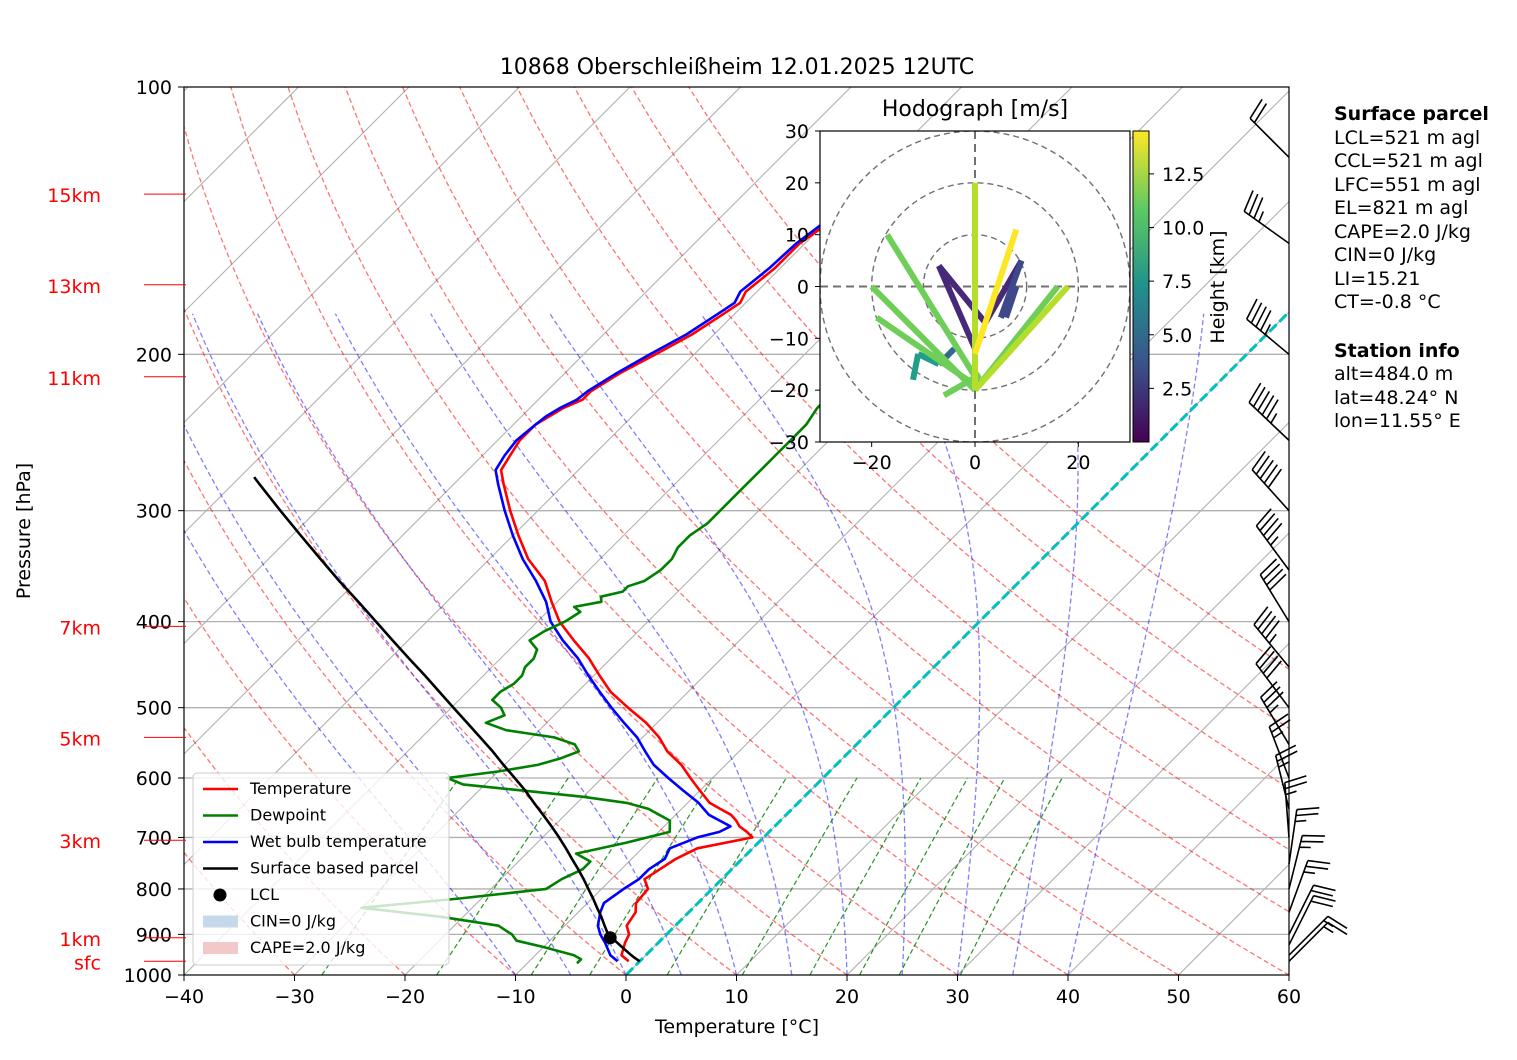 Image resolution: width=1517 pixels, height=1060 pixels. Describe the element at coordinates (87, 963) in the screenshot. I see `height-label: sfc` at that location.